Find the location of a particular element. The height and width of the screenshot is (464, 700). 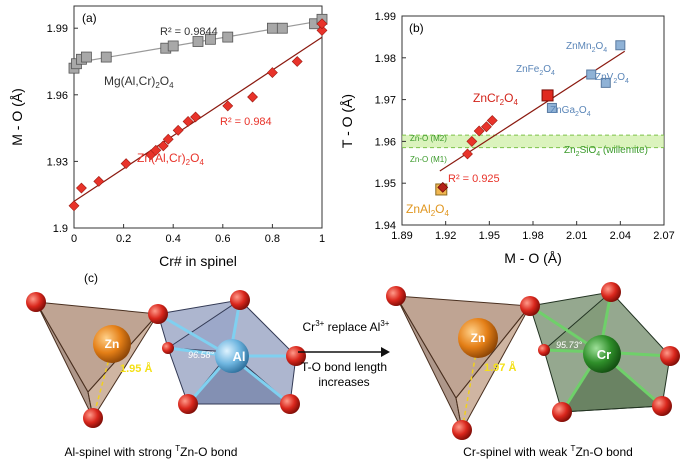

bond-length-left: 1.95 Å is located at coordinates (136, 368).